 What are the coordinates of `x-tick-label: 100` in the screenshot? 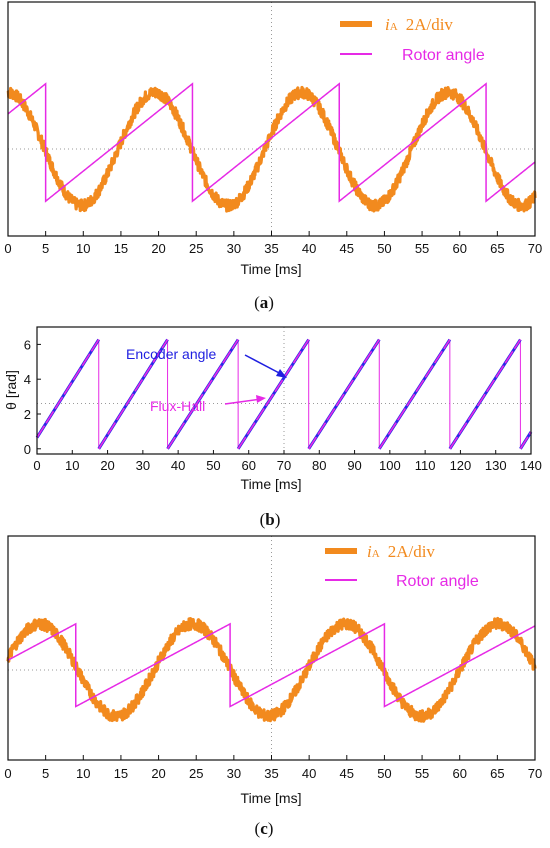 It's located at (390, 465).